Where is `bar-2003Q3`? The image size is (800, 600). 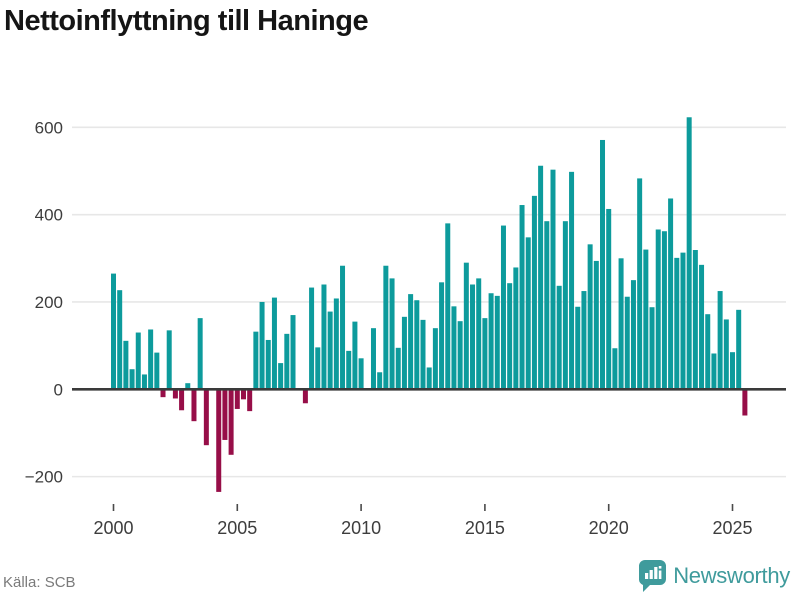
bar-2003Q3 is located at coordinates (200, 354).